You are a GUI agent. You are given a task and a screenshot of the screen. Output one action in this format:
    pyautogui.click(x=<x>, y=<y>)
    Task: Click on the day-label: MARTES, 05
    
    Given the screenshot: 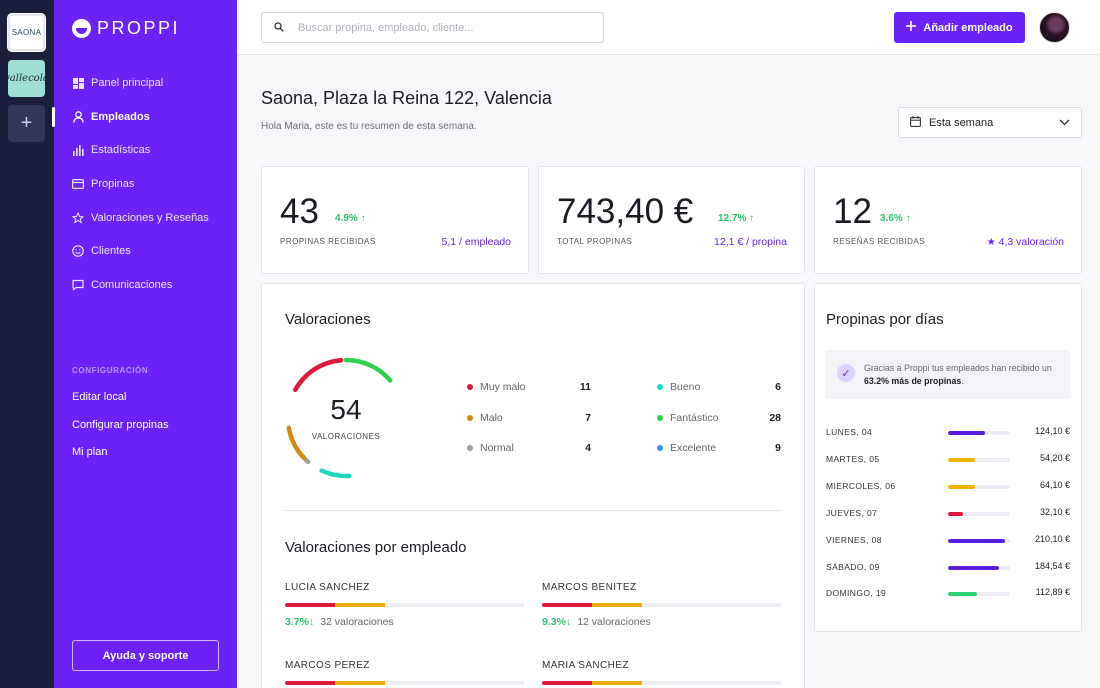 What is the action you would take?
    pyautogui.click(x=853, y=458)
    